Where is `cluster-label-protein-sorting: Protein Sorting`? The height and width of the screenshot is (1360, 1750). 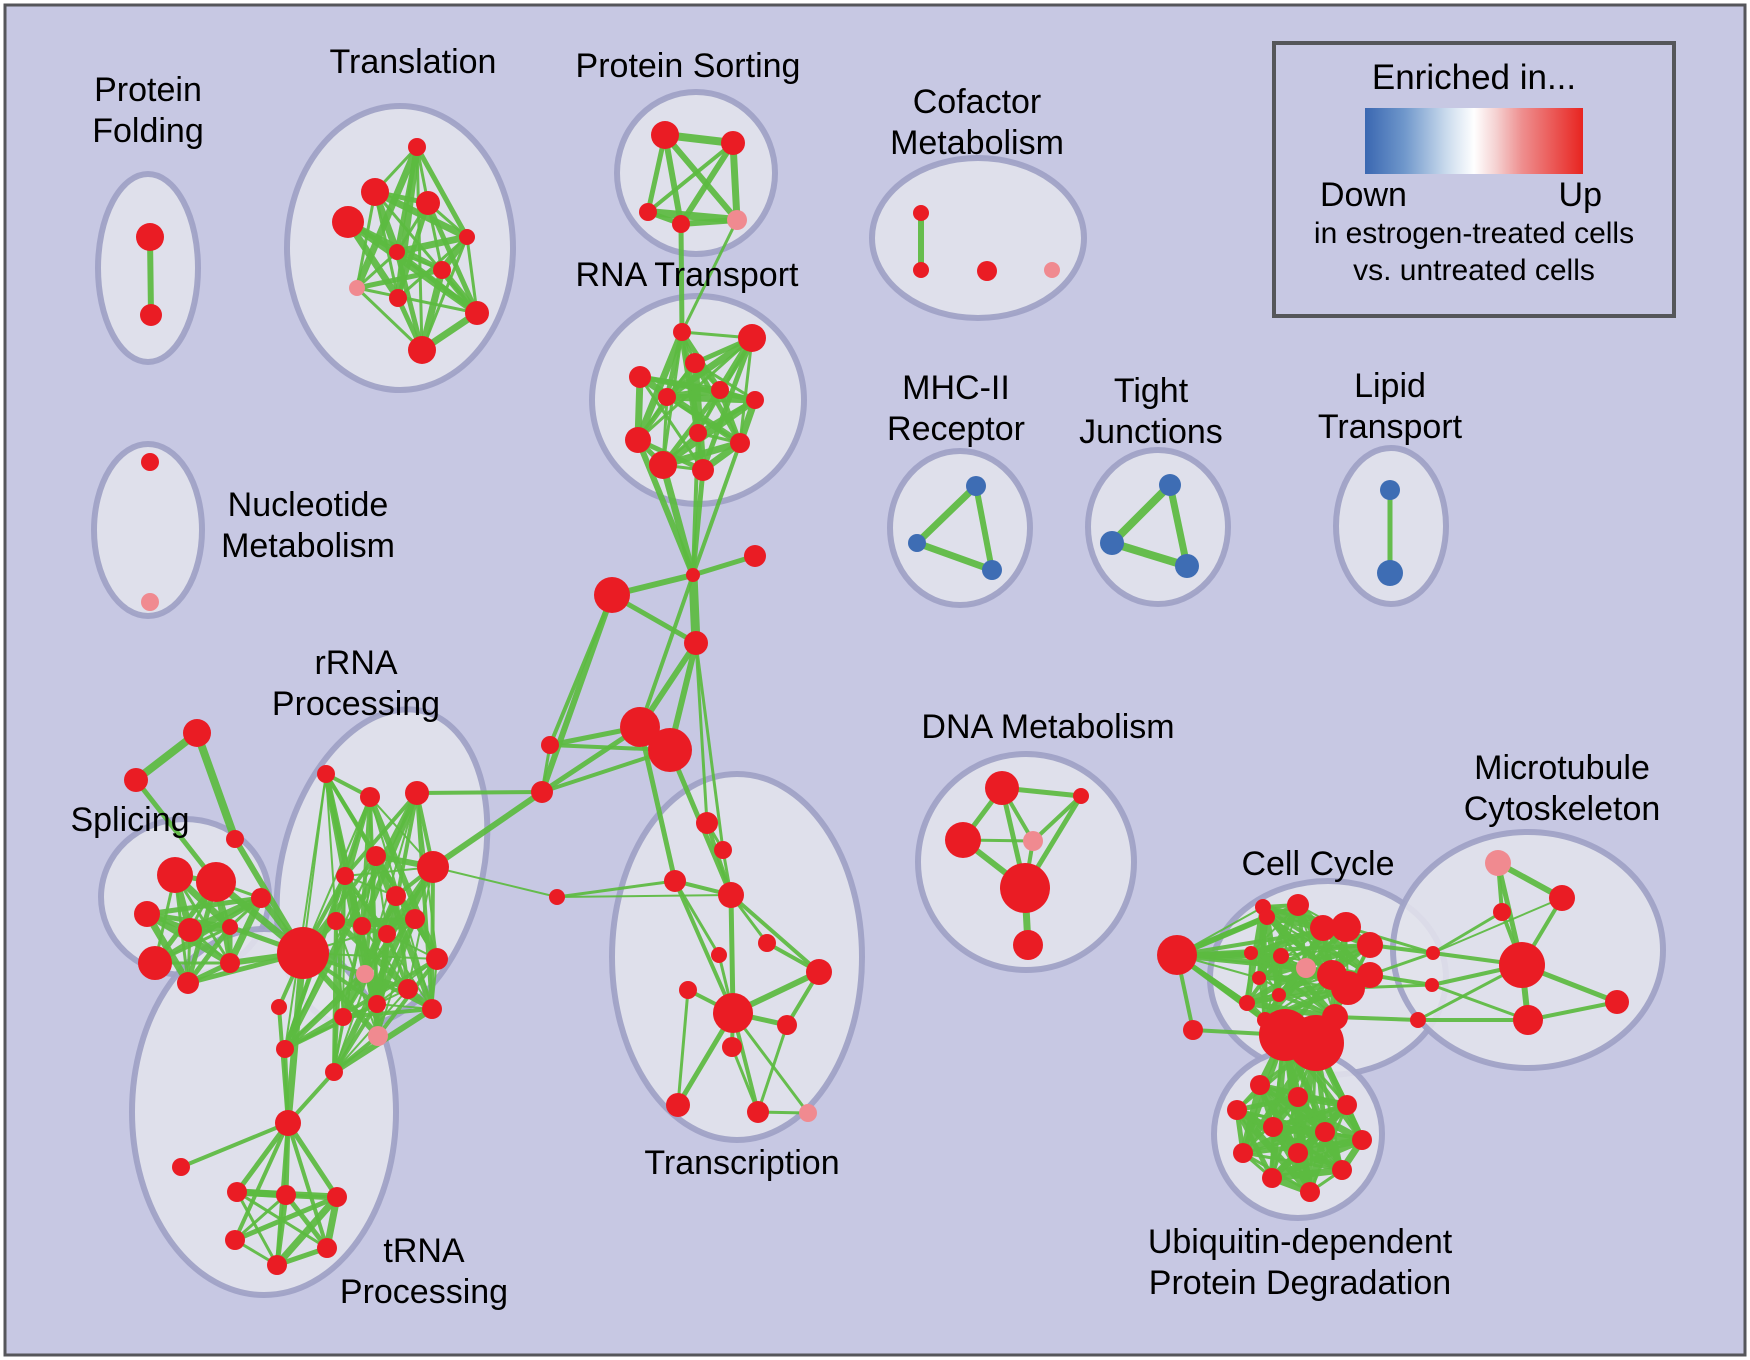 cluster-label-protein-sorting: Protein Sorting is located at coordinates (688, 66).